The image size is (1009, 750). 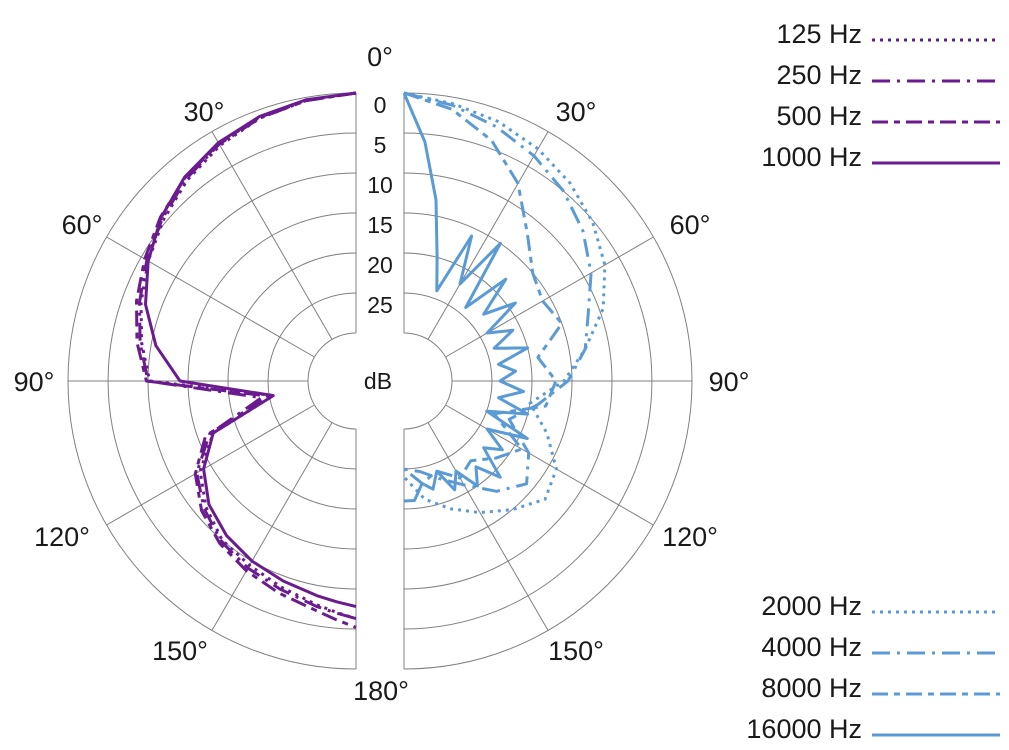 I want to click on legend-item: 2000 Hz, so click(x=820, y=606).